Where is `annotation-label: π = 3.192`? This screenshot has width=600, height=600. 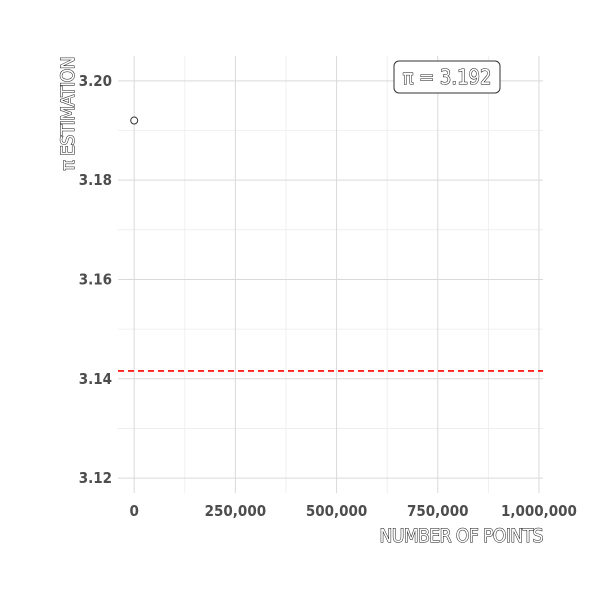 annotation-label: π = 3.192 is located at coordinates (447, 77).